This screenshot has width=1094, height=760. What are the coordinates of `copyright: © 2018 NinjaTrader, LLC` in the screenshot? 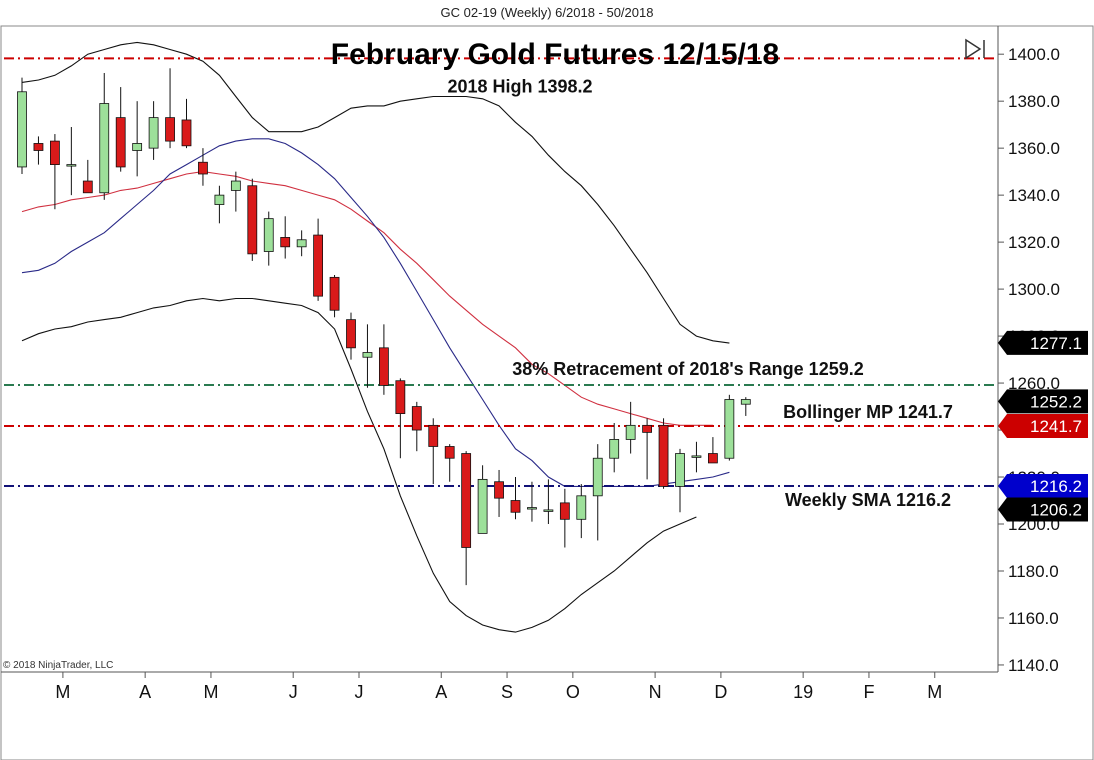 It's located at (58, 665).